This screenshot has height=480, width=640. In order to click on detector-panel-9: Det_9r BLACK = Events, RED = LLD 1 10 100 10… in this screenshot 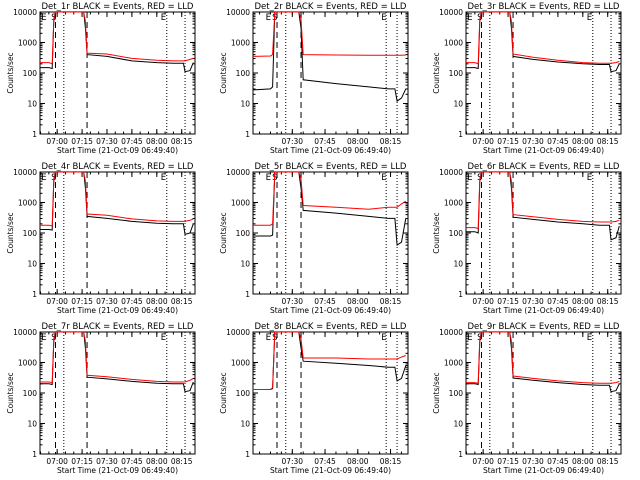, I will do `click(527, 398)`.